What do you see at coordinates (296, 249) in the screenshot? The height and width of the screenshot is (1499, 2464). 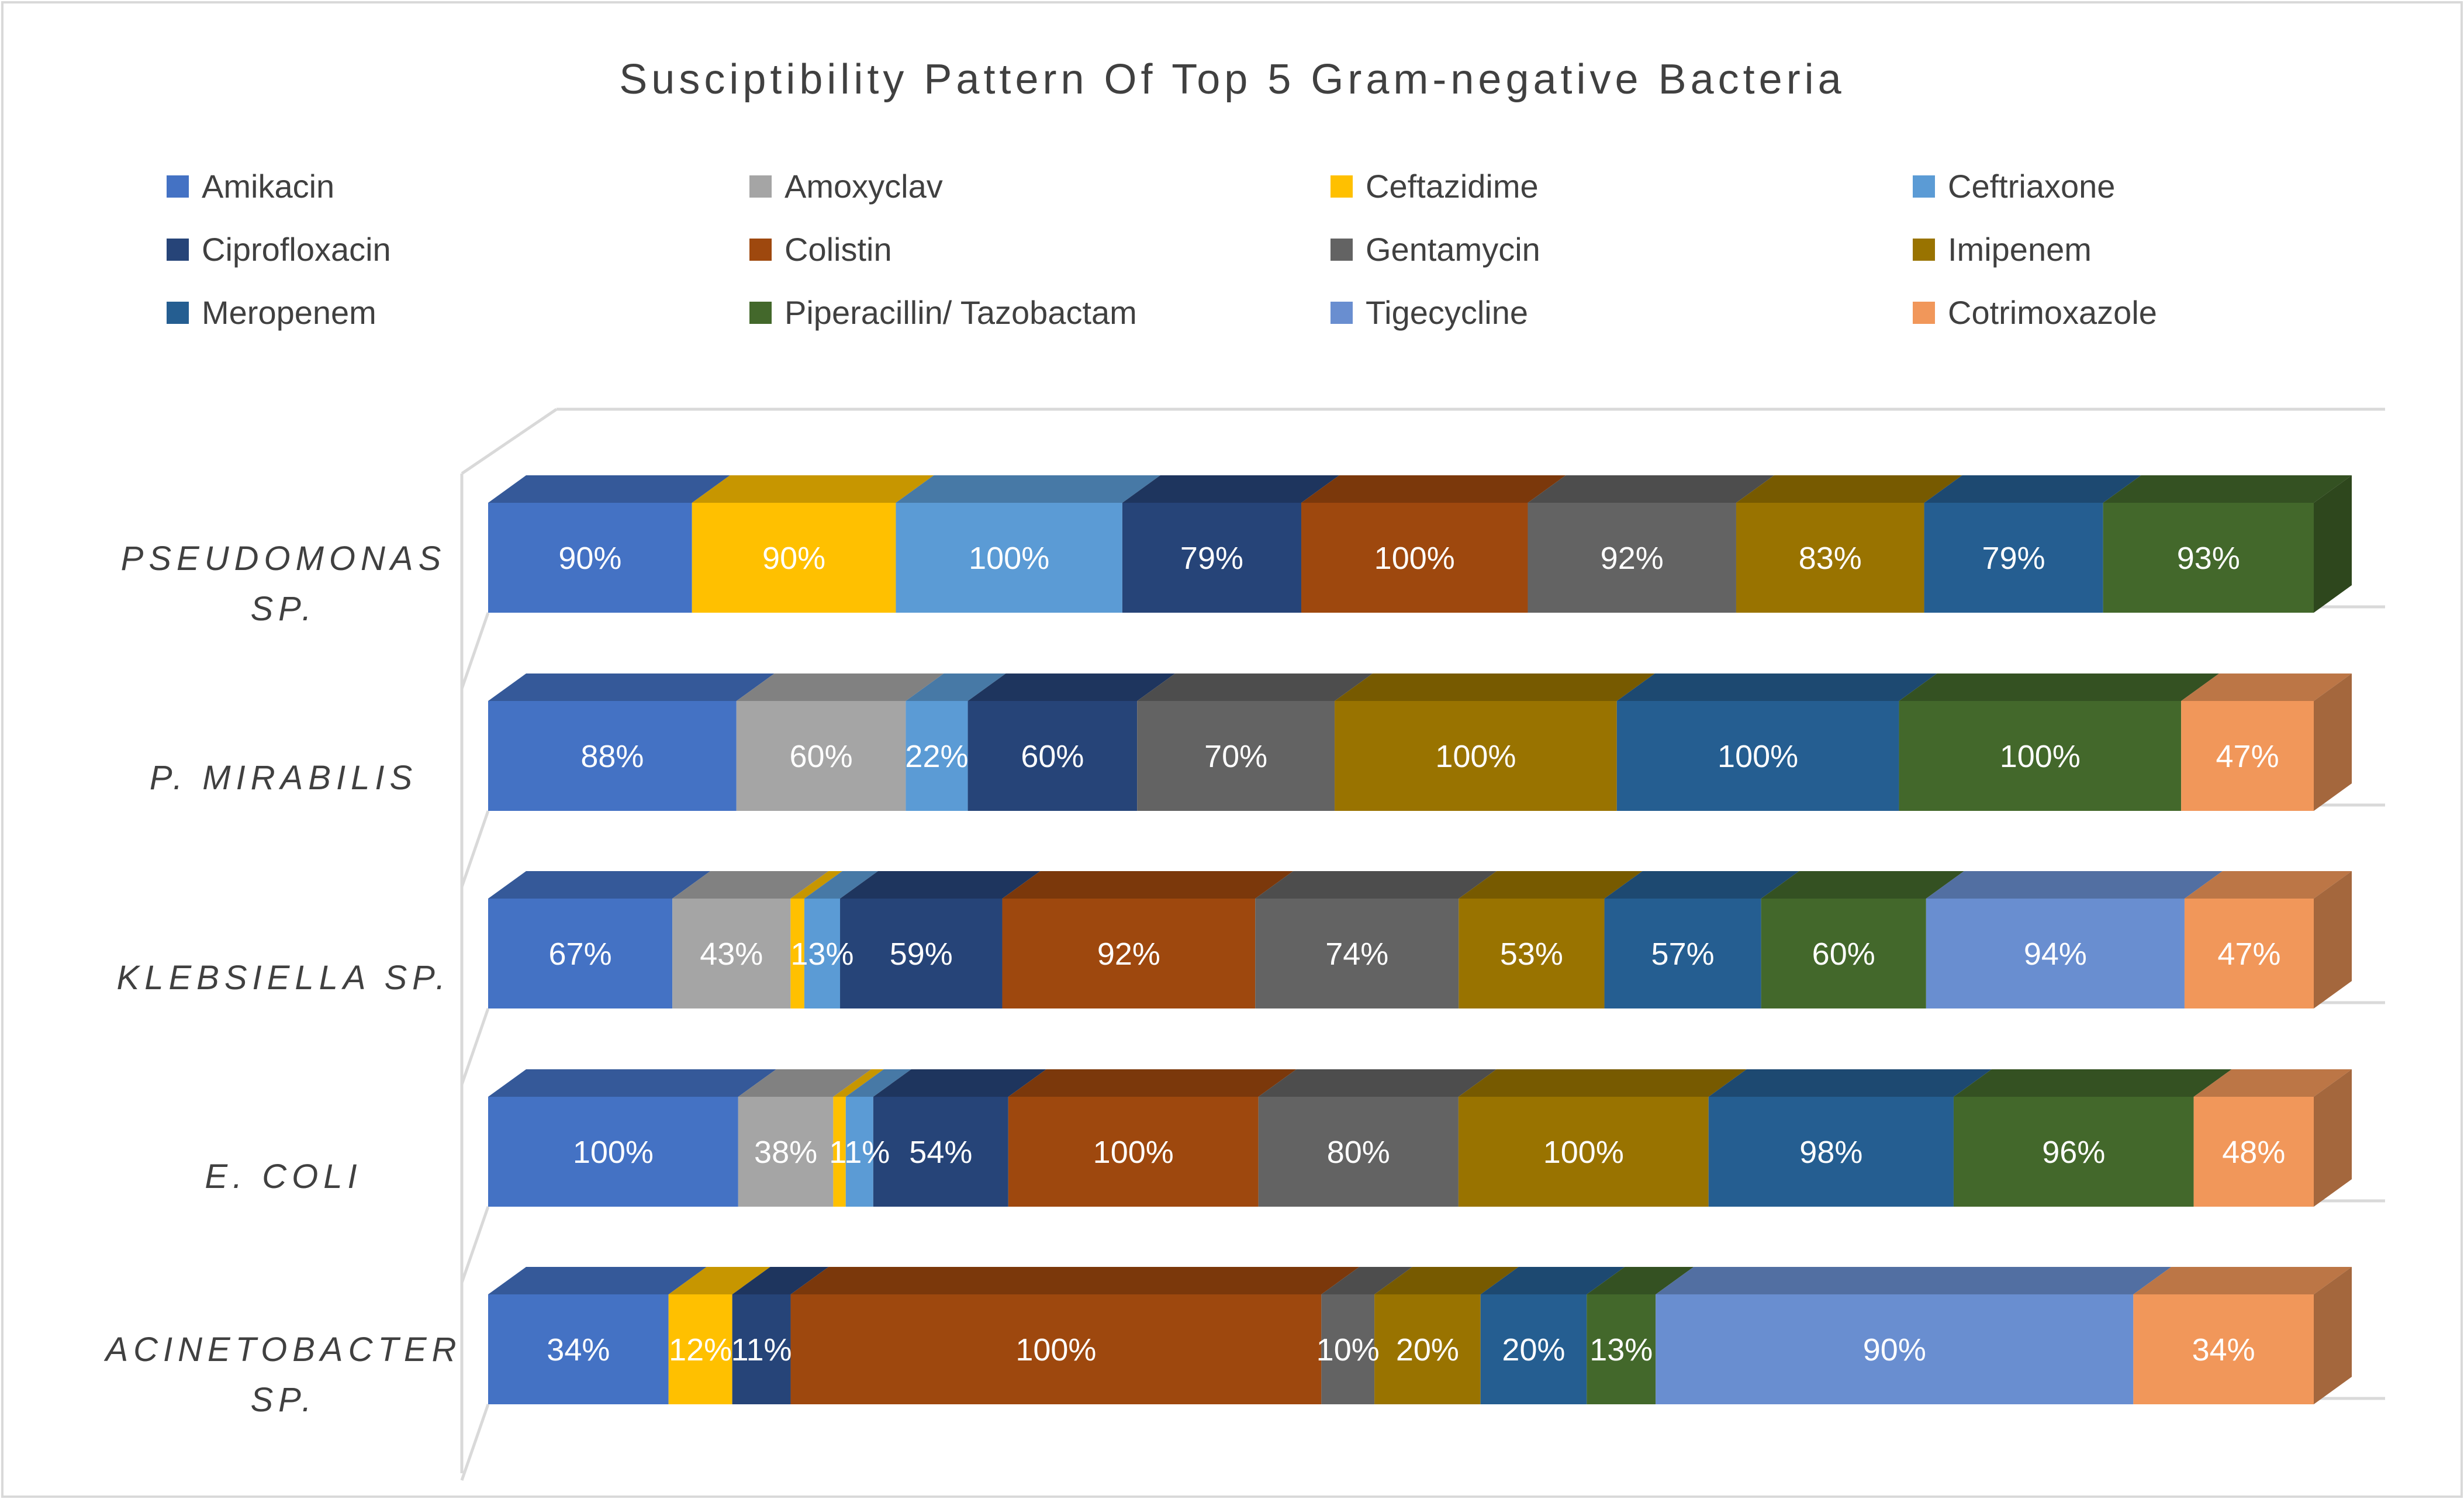 I see `legend-label: Ciprofloxacin` at bounding box center [296, 249].